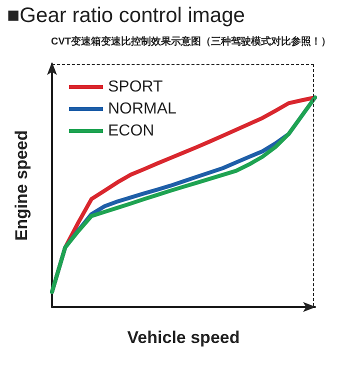 This screenshot has height=375, width=340. I want to click on chart-title: ■Gear ratio control image, so click(126, 15).